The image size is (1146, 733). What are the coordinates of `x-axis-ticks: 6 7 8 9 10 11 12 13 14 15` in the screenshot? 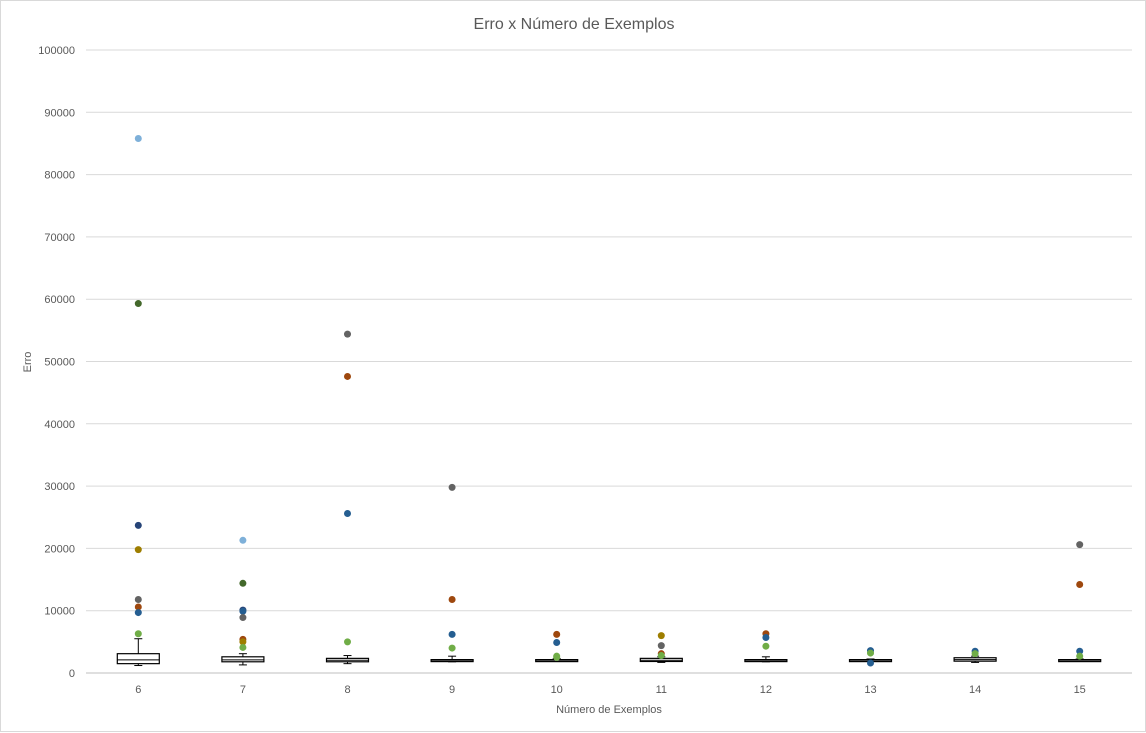 It's located at (610, 690).